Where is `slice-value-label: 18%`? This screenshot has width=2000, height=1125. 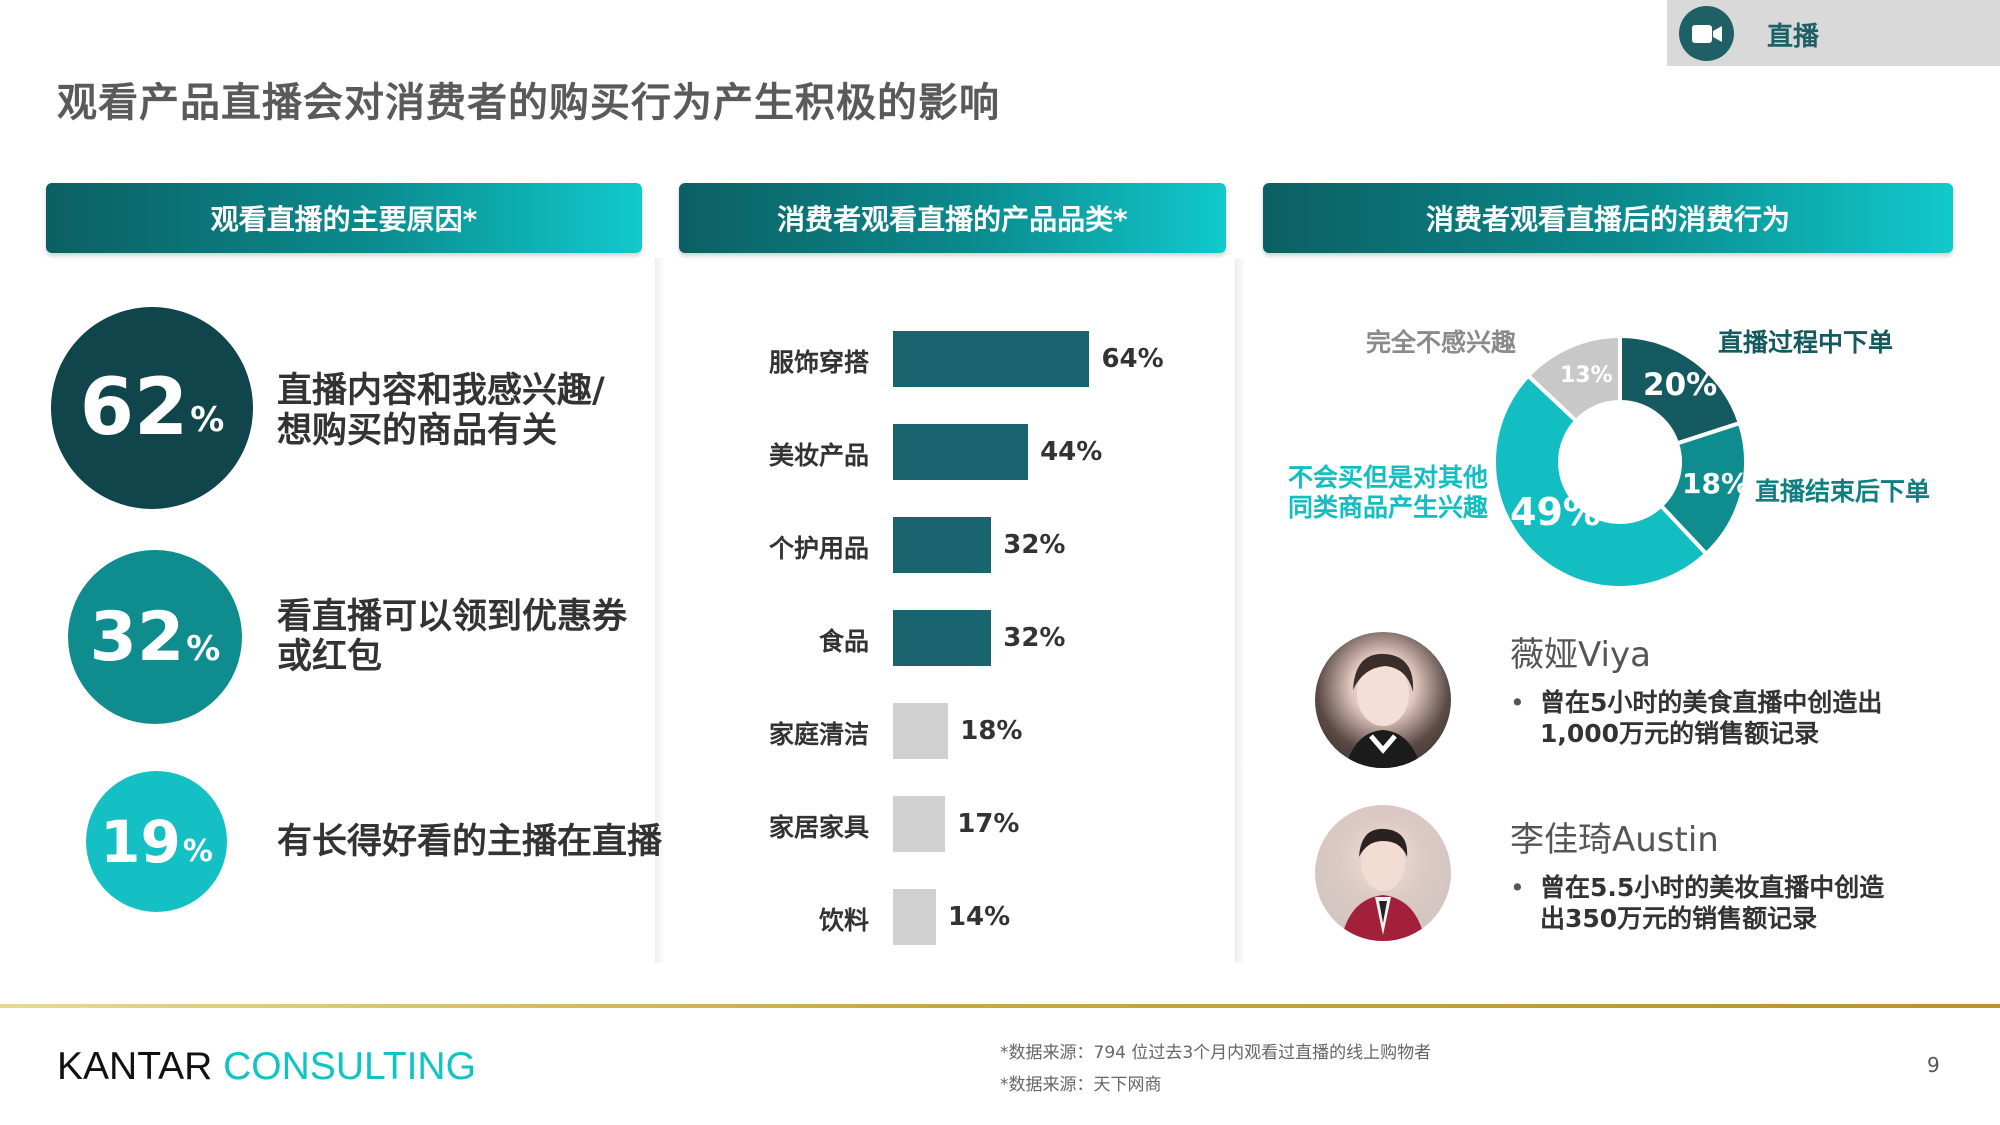 slice-value-label: 18% is located at coordinates (1716, 483).